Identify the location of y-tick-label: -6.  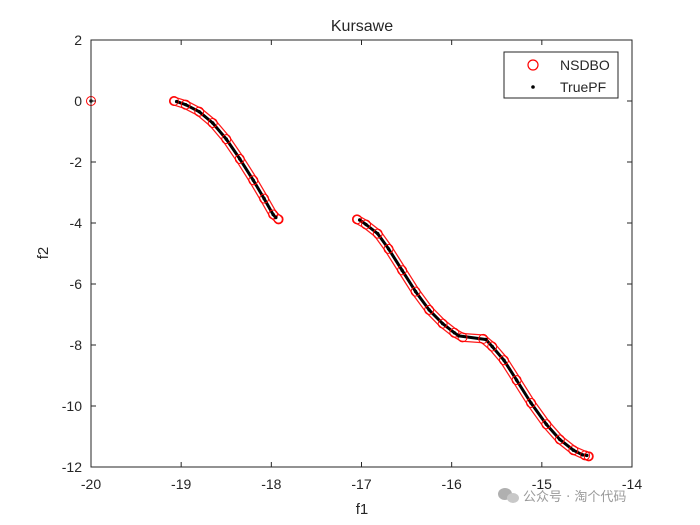
(76, 284).